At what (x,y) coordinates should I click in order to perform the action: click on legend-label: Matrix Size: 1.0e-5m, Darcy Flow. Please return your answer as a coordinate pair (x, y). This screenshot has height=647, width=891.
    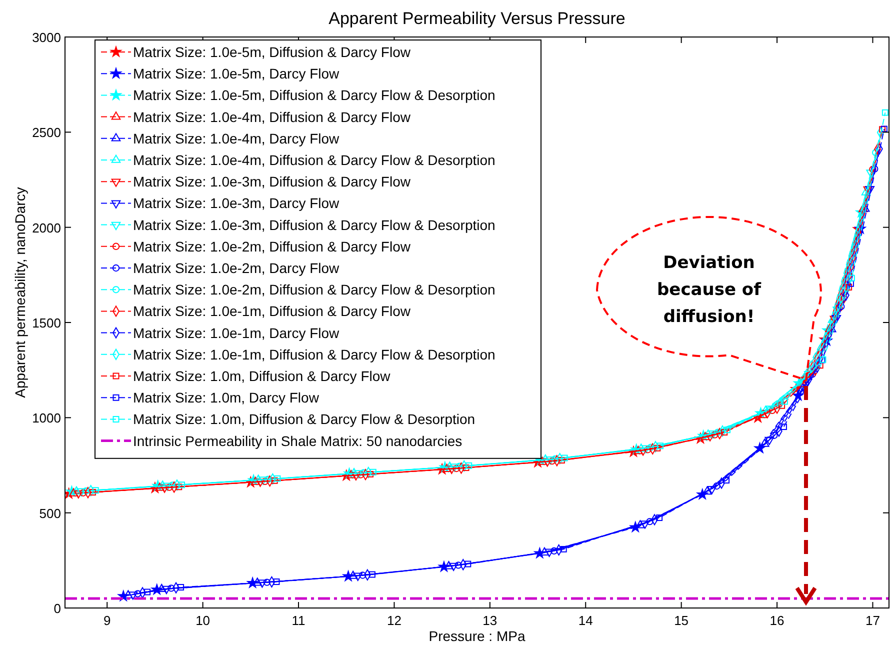
    Looking at the image, I should click on (236, 74).